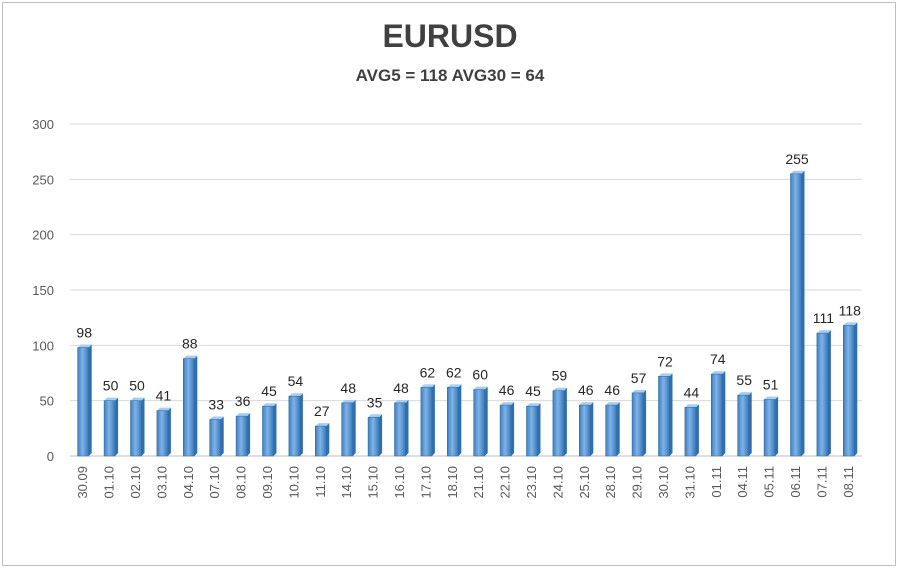 This screenshot has width=900, height=570. Describe the element at coordinates (848, 482) in the screenshot. I see `x-tick-label: 08.11` at that location.